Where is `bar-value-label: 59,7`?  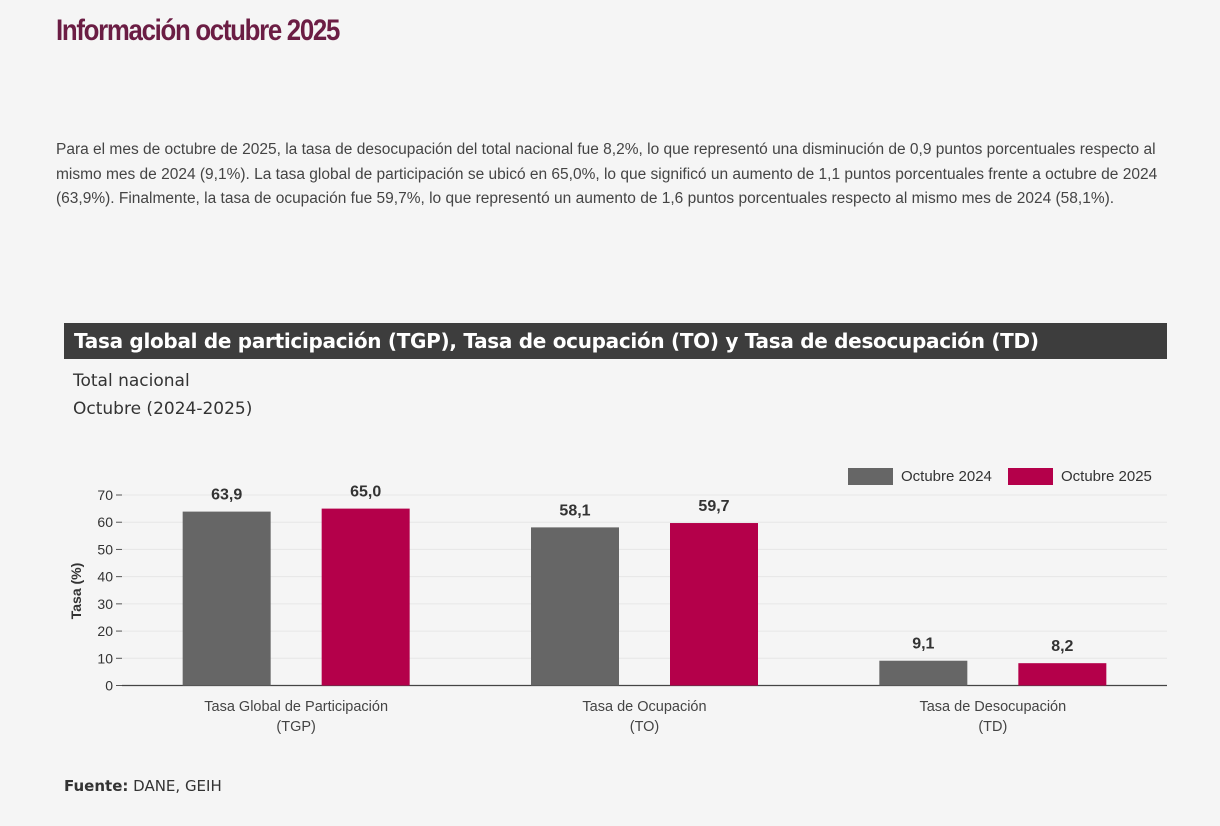
bar-value-label: 59,7 is located at coordinates (713, 506).